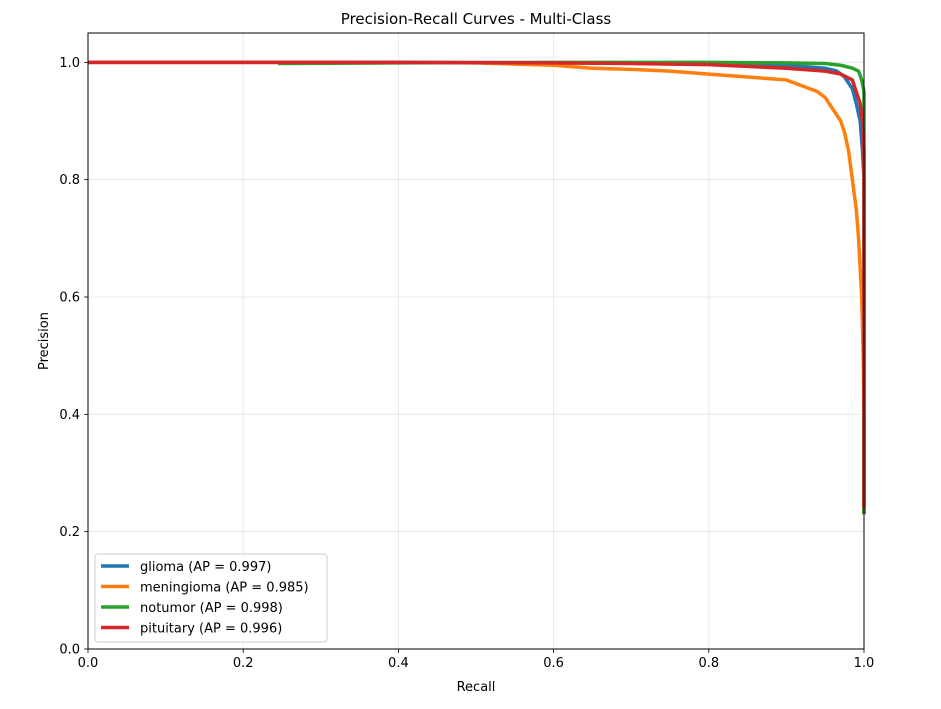  Describe the element at coordinates (553, 663) in the screenshot. I see `x-tick-label: 0.6` at that location.